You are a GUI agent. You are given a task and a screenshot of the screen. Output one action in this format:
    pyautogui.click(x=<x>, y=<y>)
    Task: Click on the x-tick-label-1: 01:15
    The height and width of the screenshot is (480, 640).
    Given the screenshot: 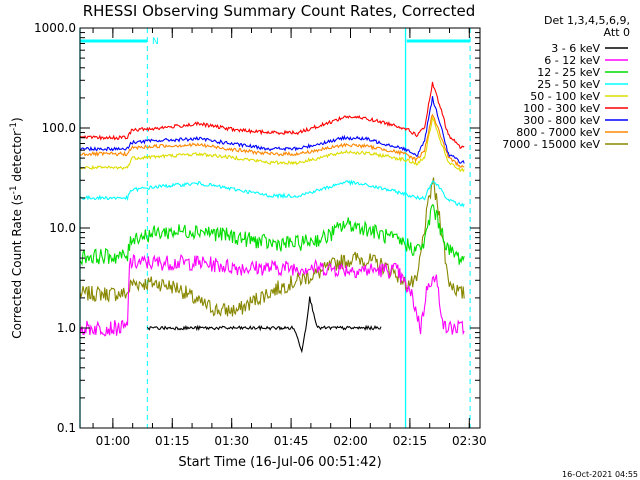 What is the action you would take?
    pyautogui.click(x=172, y=441)
    